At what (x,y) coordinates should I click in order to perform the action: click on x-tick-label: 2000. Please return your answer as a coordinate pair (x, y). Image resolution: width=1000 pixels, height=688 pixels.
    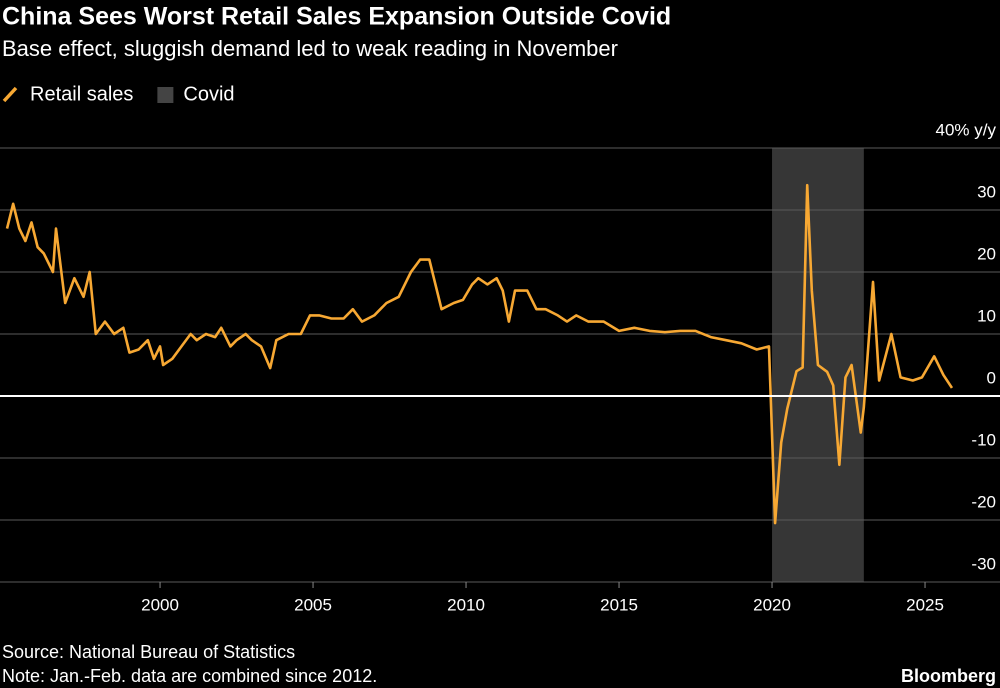
    Looking at the image, I should click on (160, 604).